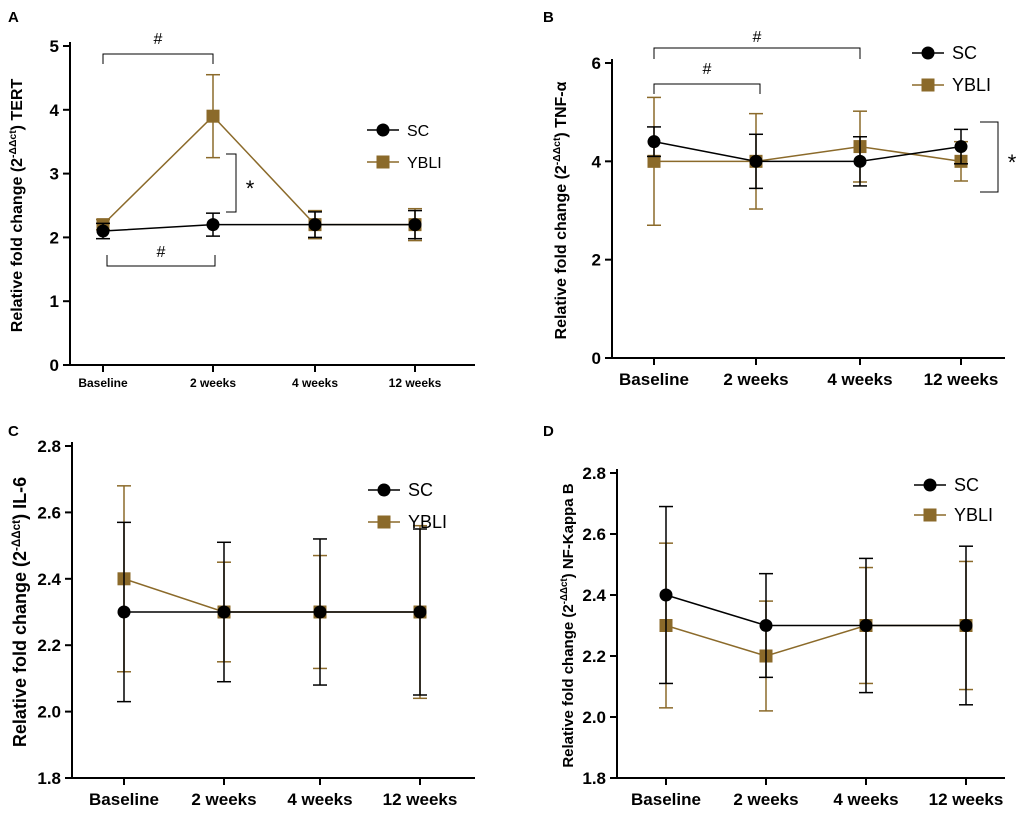 The image size is (1021, 819). I want to click on y-axis-label: Relative fold change (2-ΔΔct) NF-Kappa B, so click(568, 625).